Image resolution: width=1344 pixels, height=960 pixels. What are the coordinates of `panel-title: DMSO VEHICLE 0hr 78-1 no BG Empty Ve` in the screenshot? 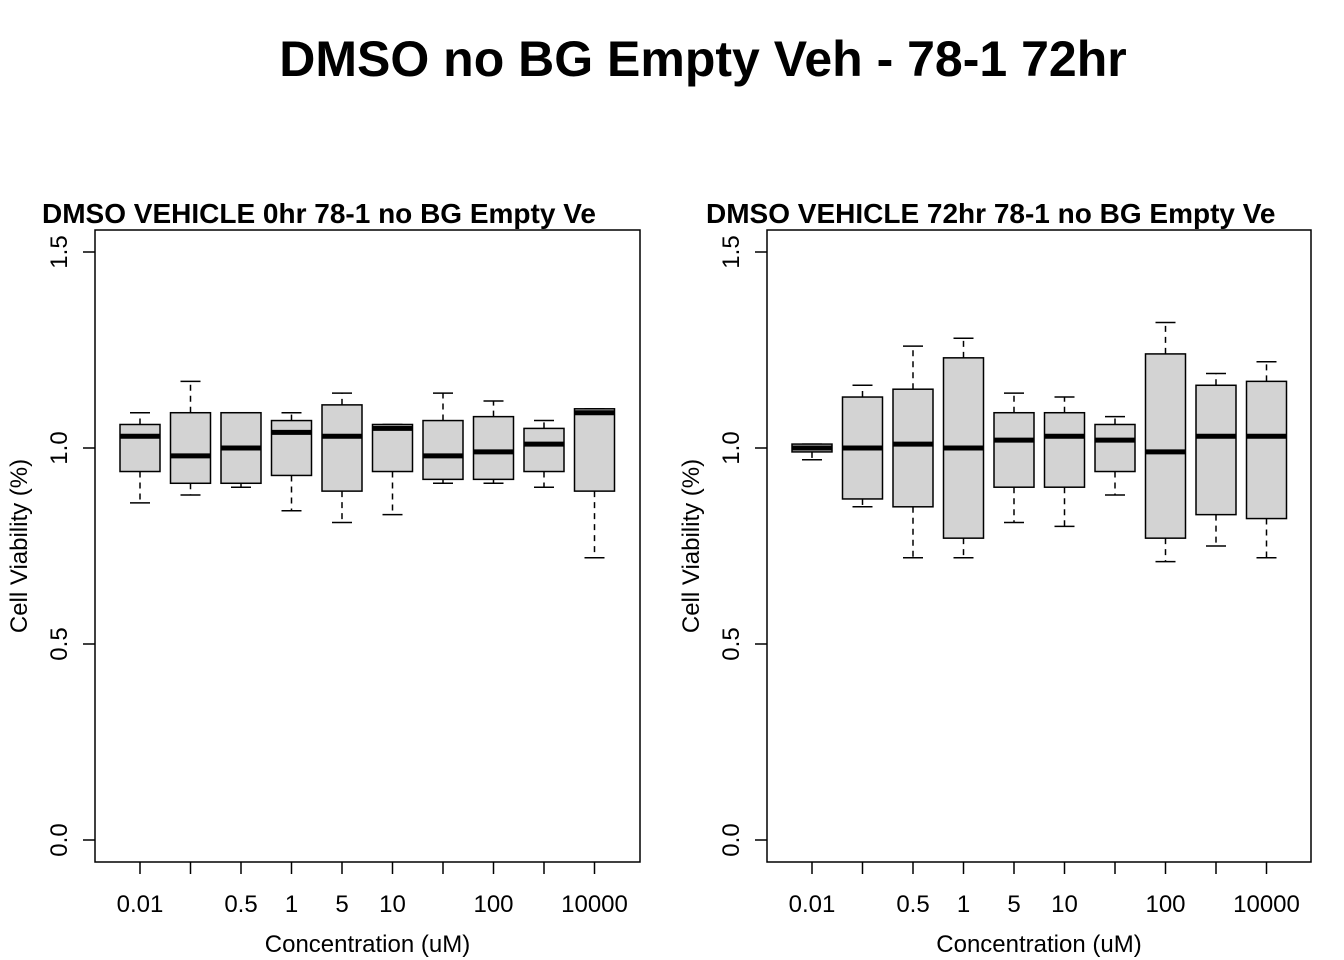 It's located at (319, 213).